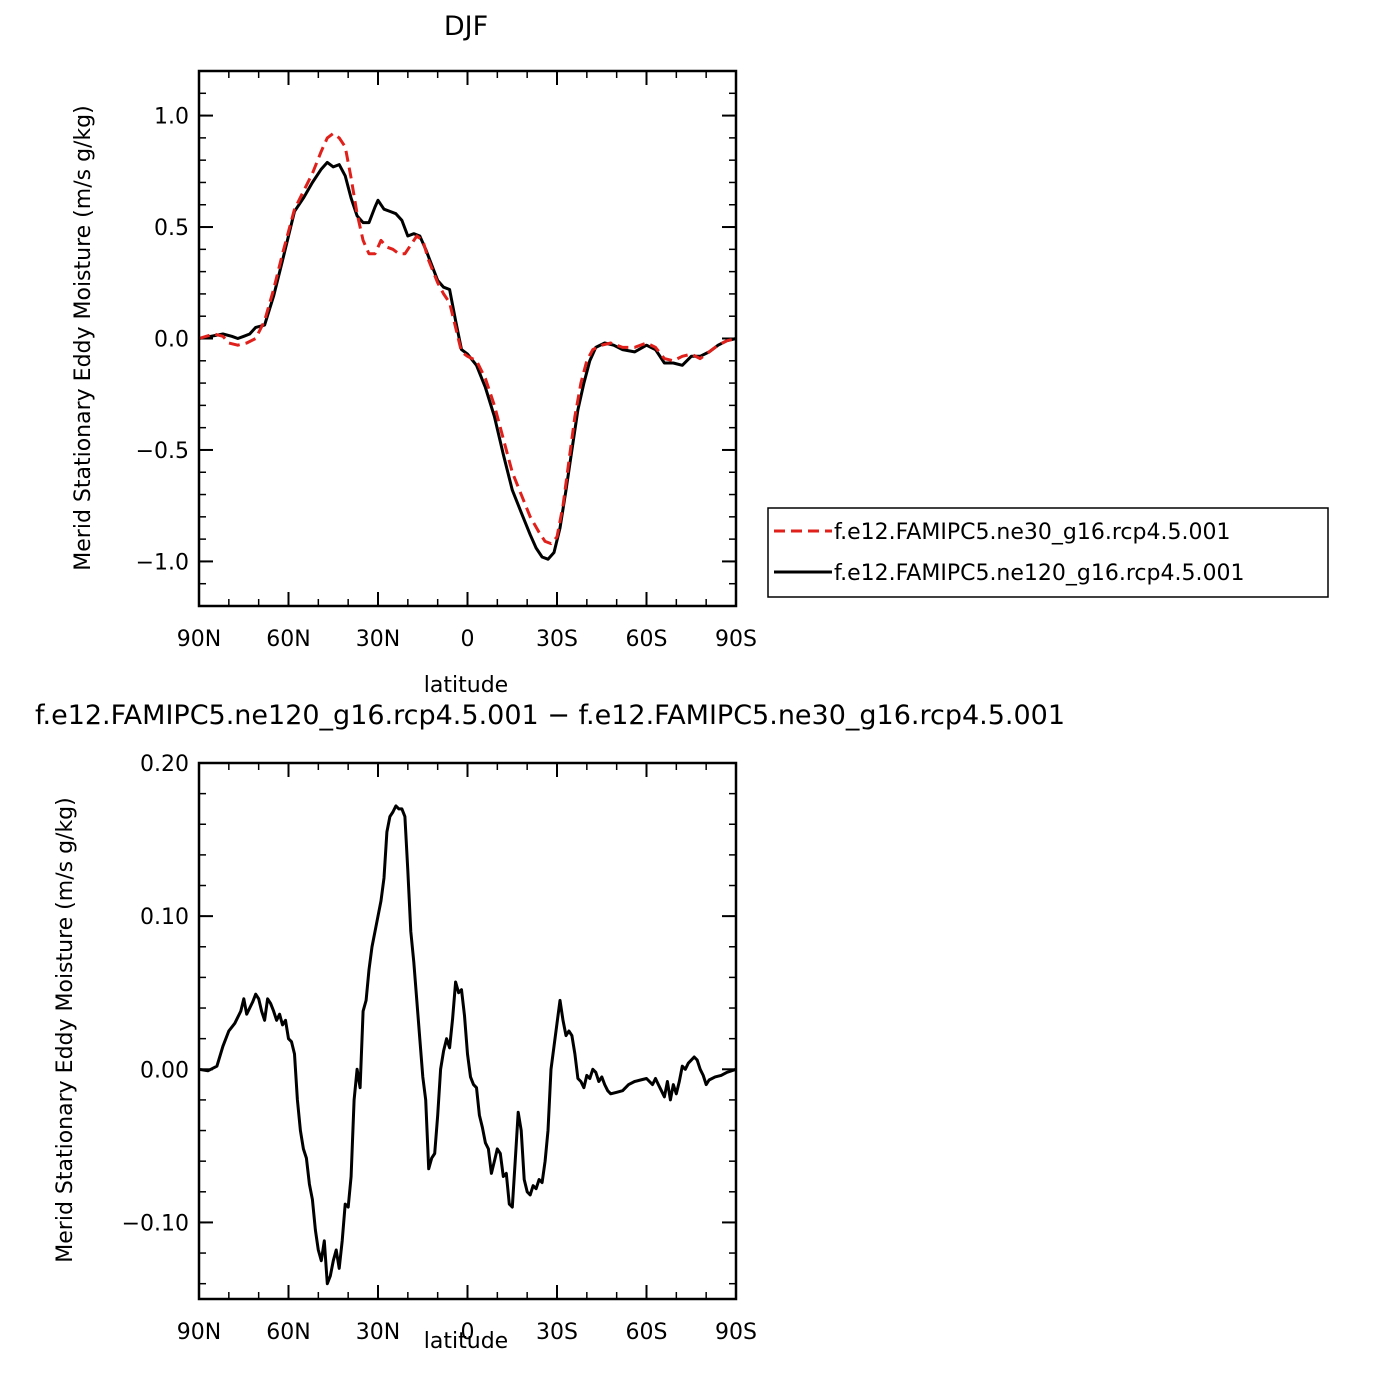  I want to click on top-y-tick-label: 0.0, so click(171, 340).